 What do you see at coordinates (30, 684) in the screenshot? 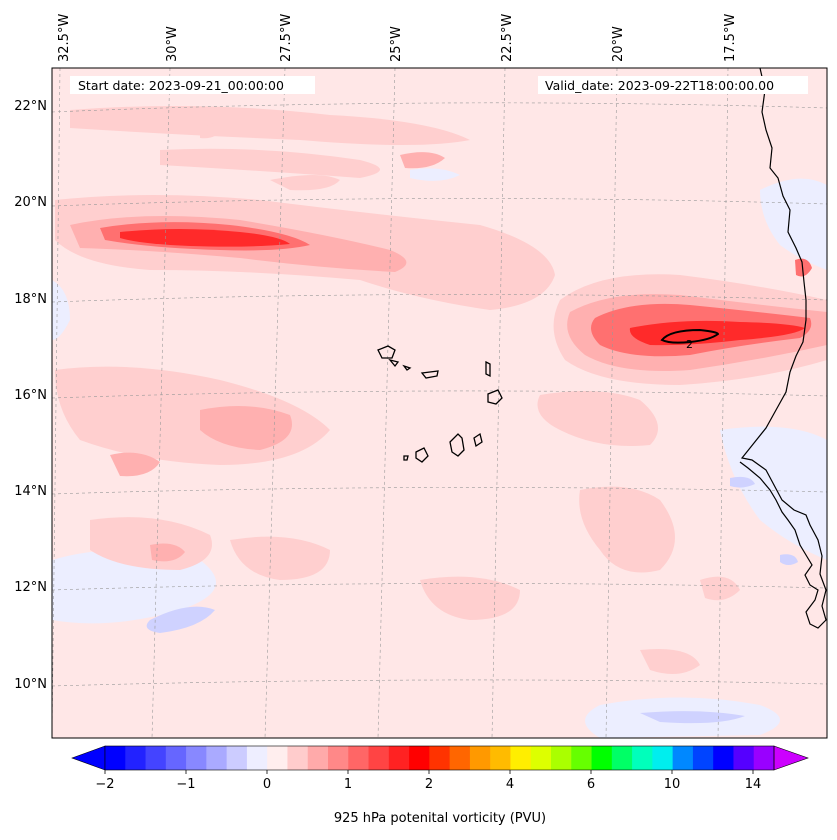
I see `lat-label: 10°N` at bounding box center [30, 684].